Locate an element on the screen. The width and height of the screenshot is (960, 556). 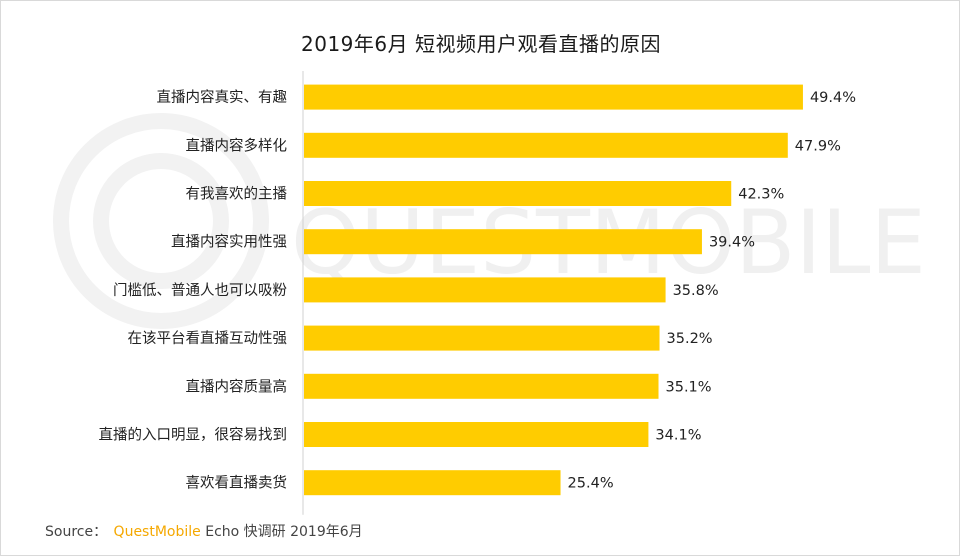
data-label: 39.4% is located at coordinates (732, 243).